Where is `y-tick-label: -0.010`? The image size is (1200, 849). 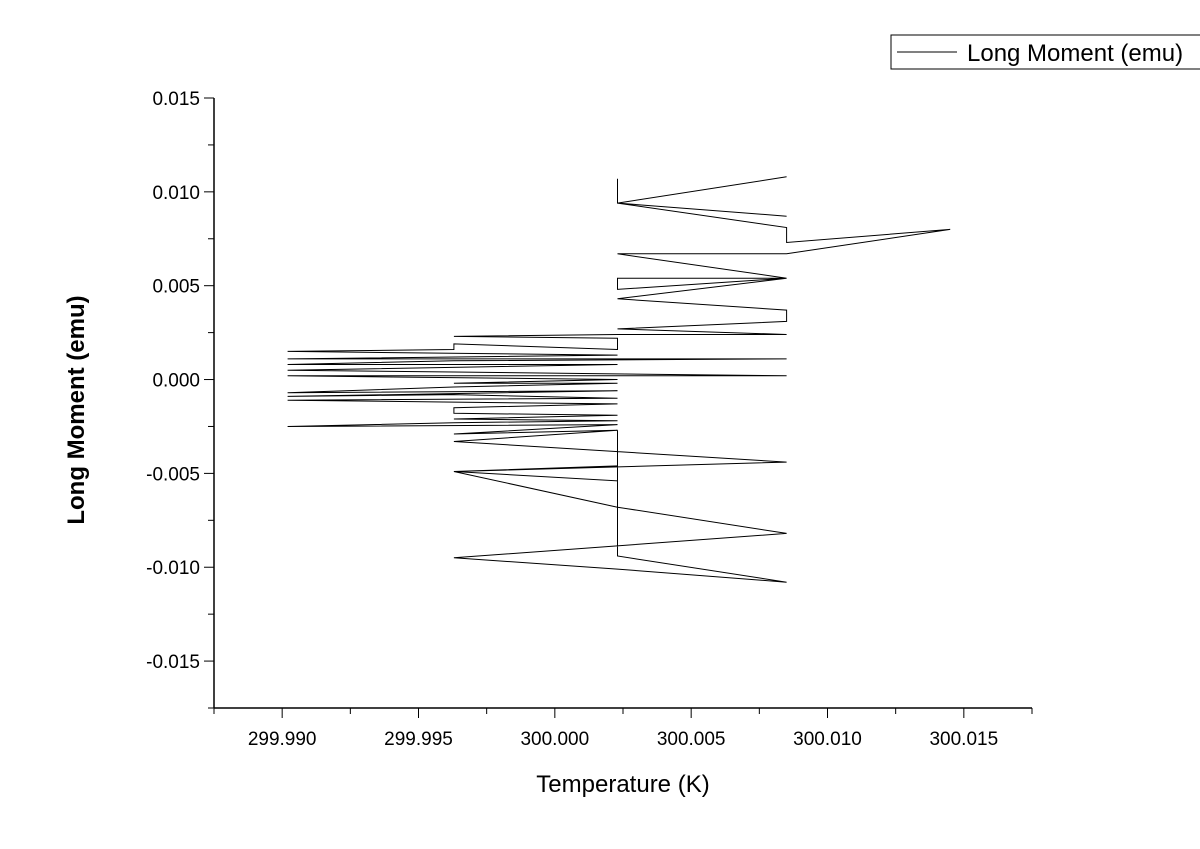
y-tick-label: -0.010 is located at coordinates (173, 568).